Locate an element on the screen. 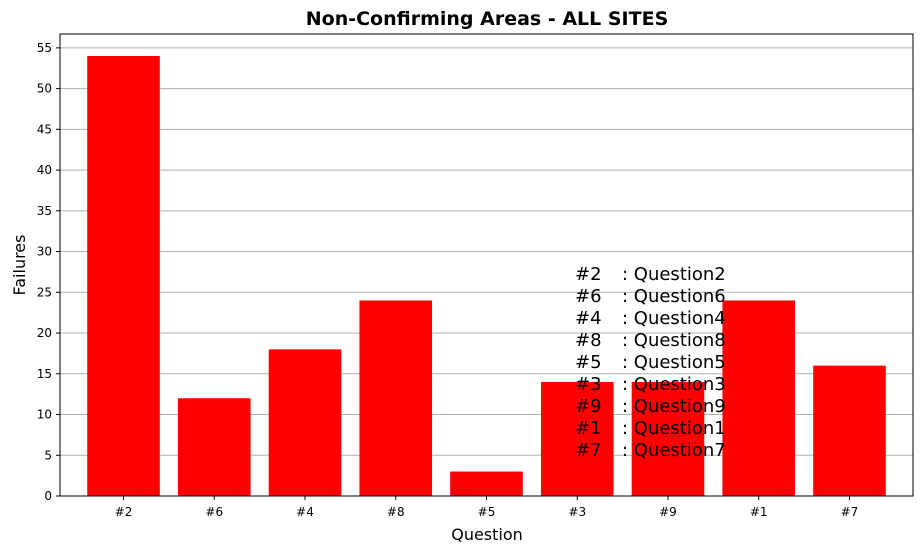 The height and width of the screenshot is (553, 923). y-tick-label: 0 is located at coordinates (48, 496).